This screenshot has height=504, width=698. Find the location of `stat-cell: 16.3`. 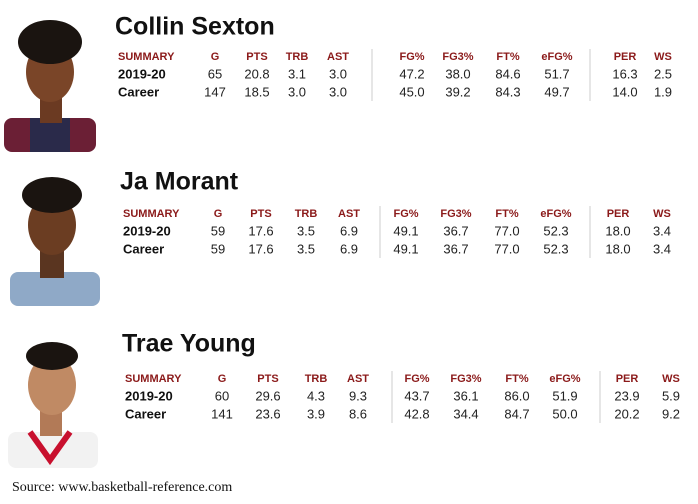

stat-cell: 16.3 is located at coordinates (624, 73).